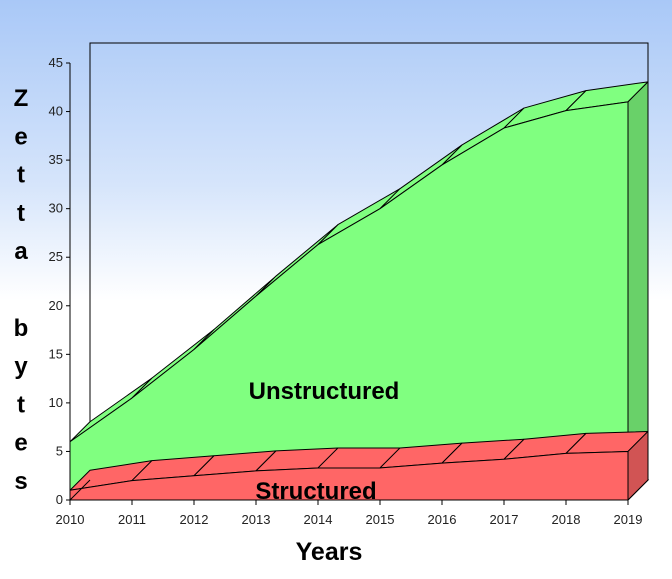  What do you see at coordinates (56, 208) in the screenshot?
I see `y-tick-label: 30` at bounding box center [56, 208].